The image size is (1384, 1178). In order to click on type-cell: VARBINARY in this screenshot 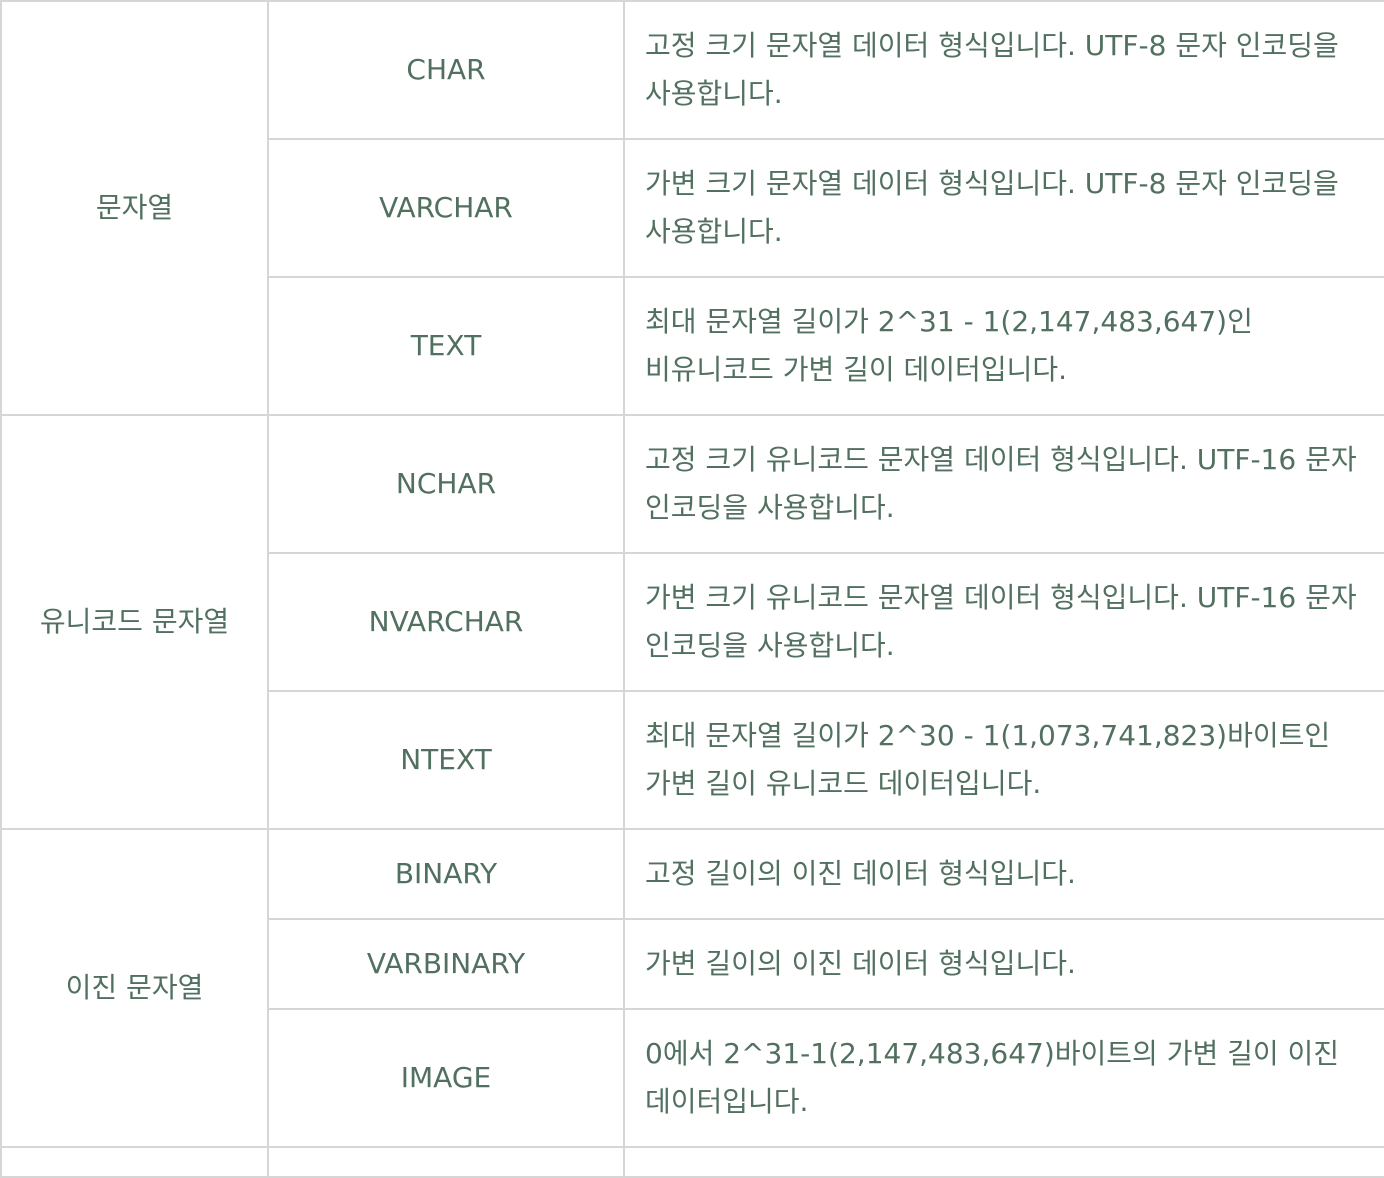, I will do `click(446, 964)`.